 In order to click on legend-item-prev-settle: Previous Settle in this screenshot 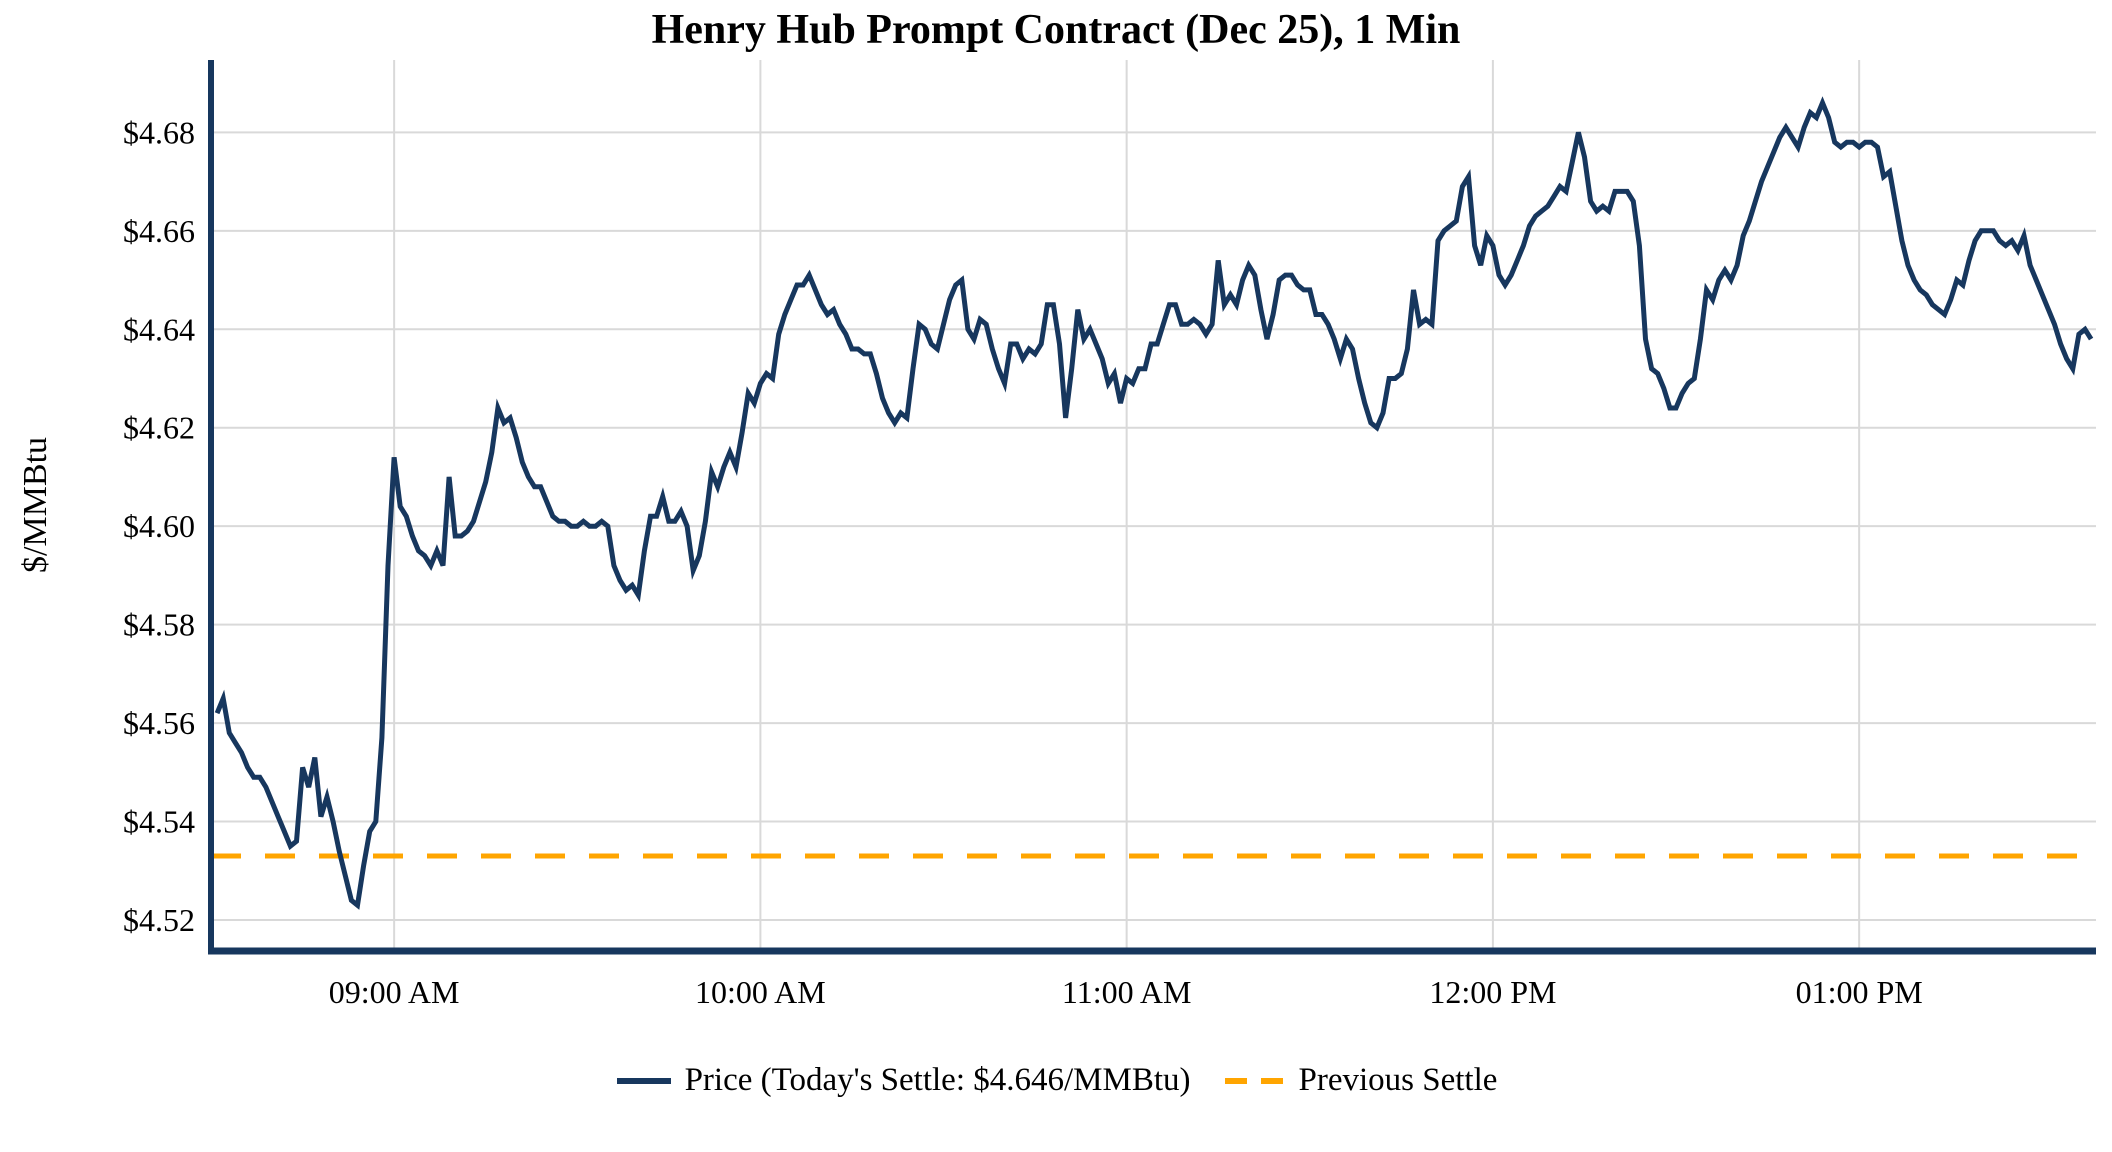, I will do `click(1360, 1080)`.